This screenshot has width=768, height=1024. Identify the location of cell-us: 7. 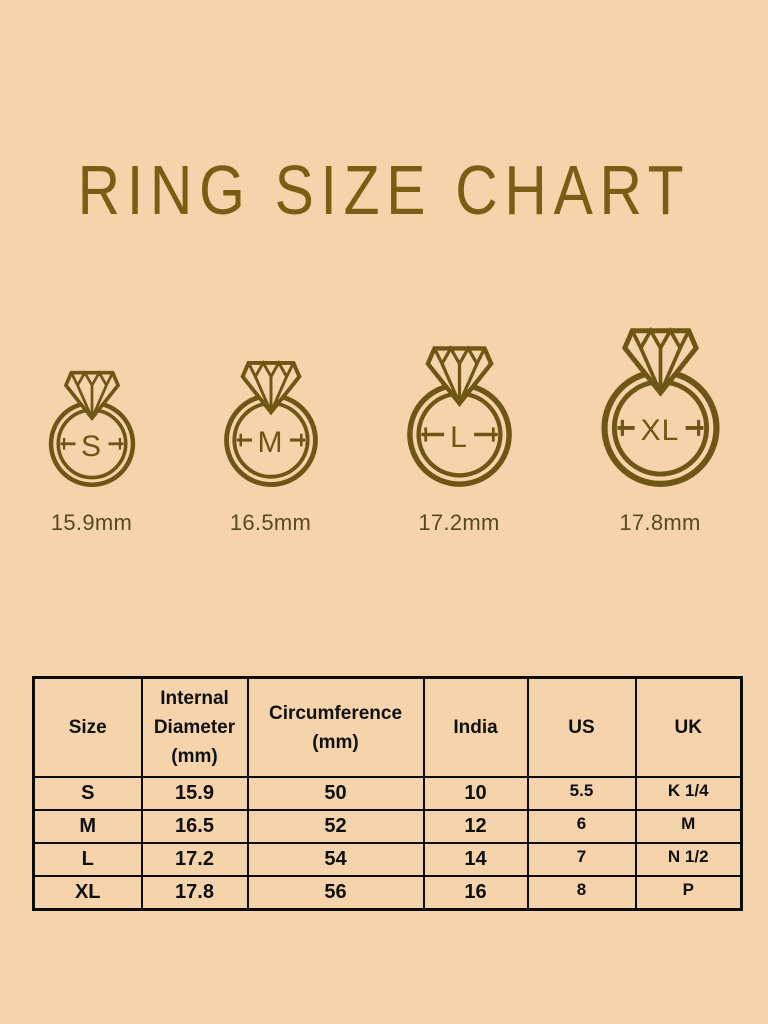
(581, 859).